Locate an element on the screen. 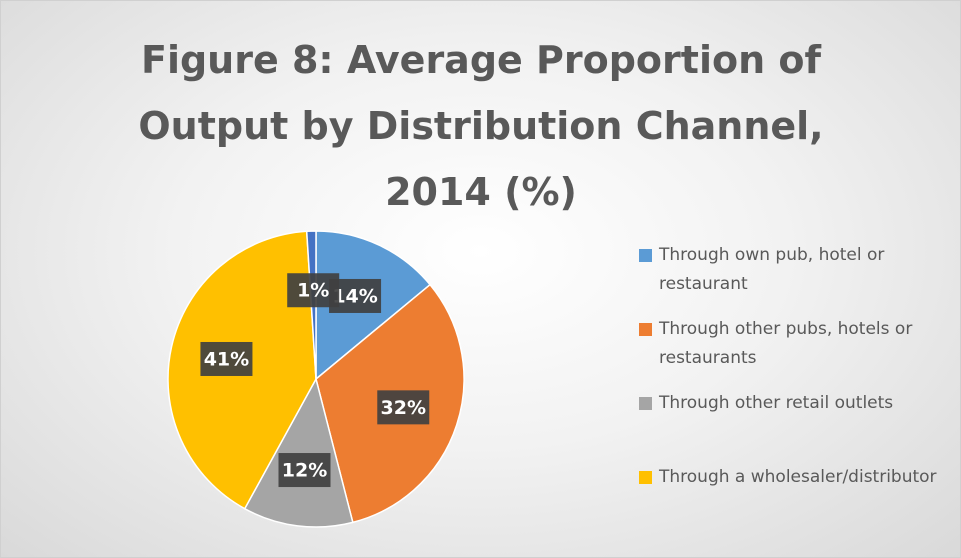 This screenshot has height=558, width=961. data-label-text: 12% is located at coordinates (304, 471).